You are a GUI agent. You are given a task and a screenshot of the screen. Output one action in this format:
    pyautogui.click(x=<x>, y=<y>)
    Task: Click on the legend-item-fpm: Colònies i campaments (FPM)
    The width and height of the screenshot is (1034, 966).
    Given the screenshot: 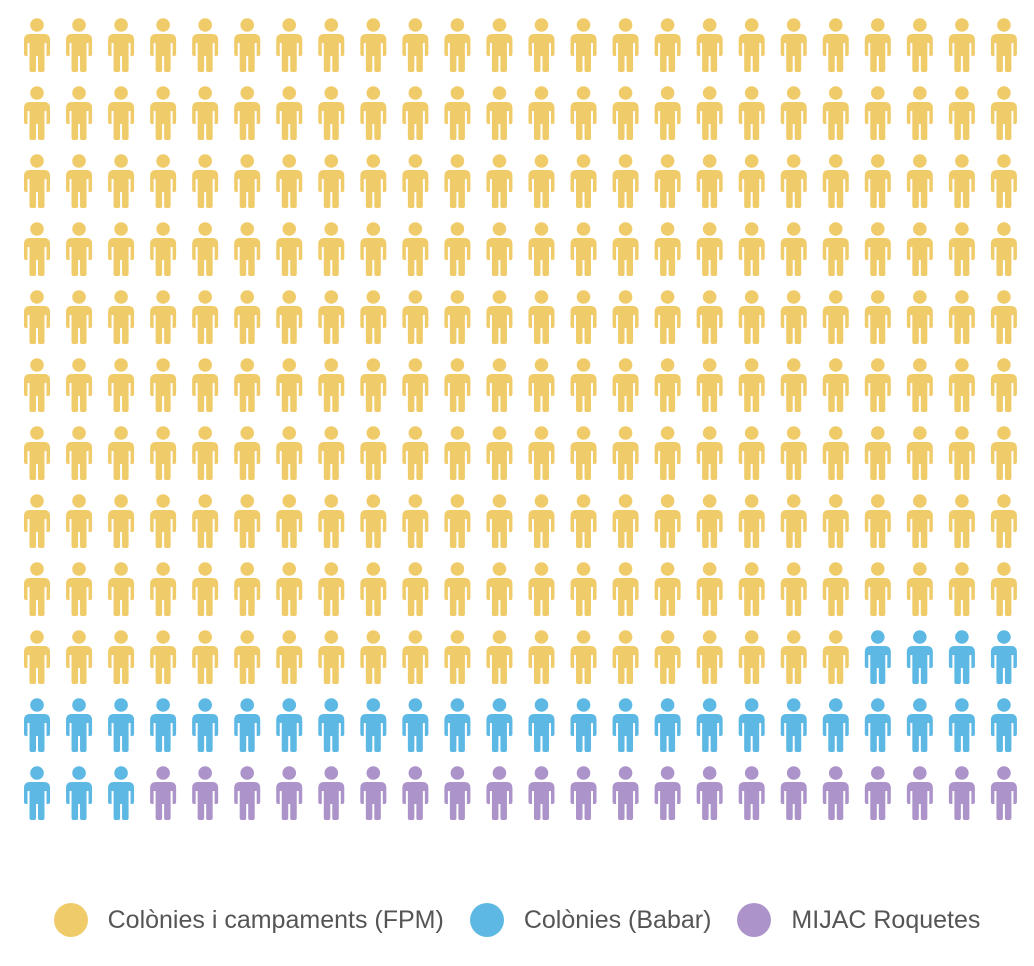 What is the action you would take?
    pyautogui.click(x=248, y=920)
    